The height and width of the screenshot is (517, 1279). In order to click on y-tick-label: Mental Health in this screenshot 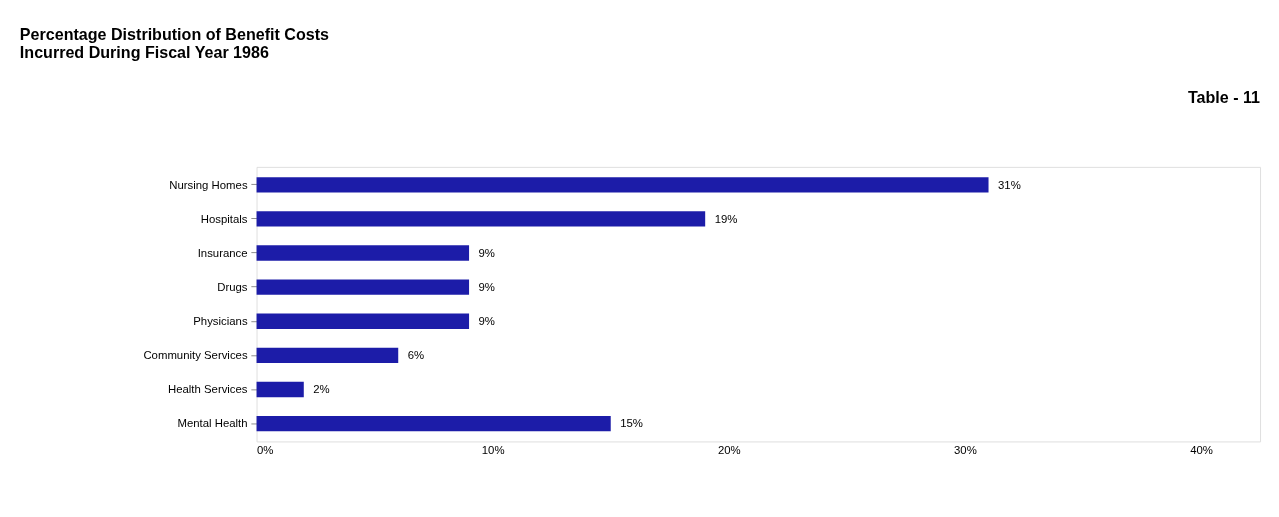, I will do `click(212, 423)`.